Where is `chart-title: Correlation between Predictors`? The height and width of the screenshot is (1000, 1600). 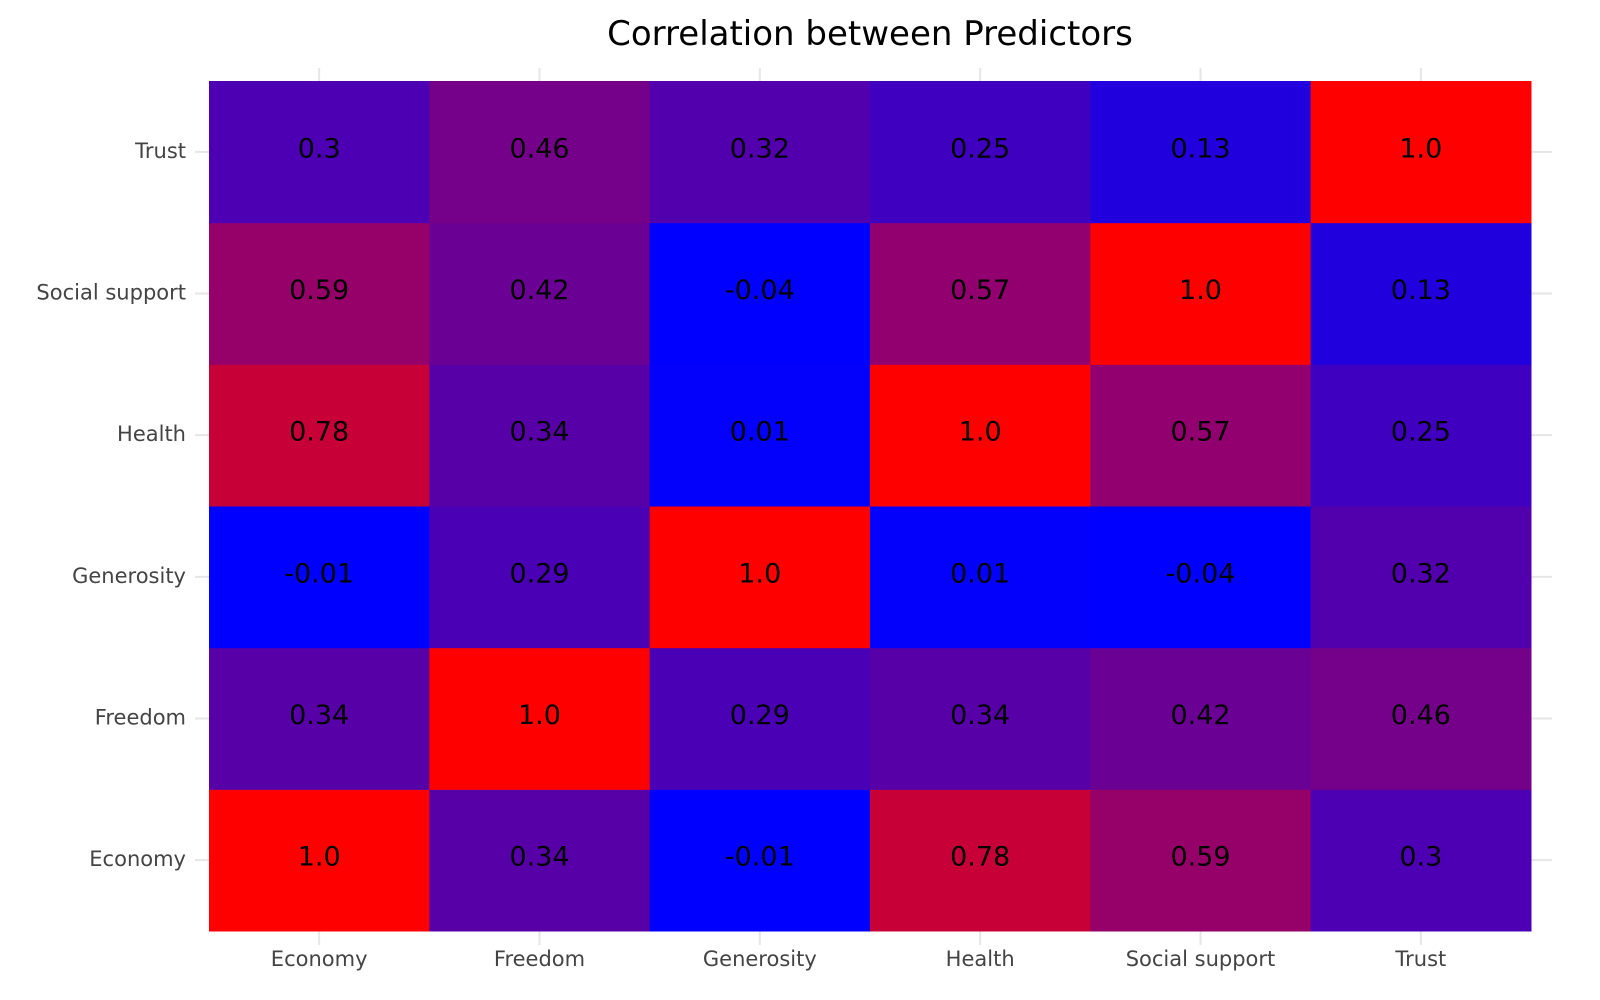 chart-title: Correlation between Predictors is located at coordinates (870, 34).